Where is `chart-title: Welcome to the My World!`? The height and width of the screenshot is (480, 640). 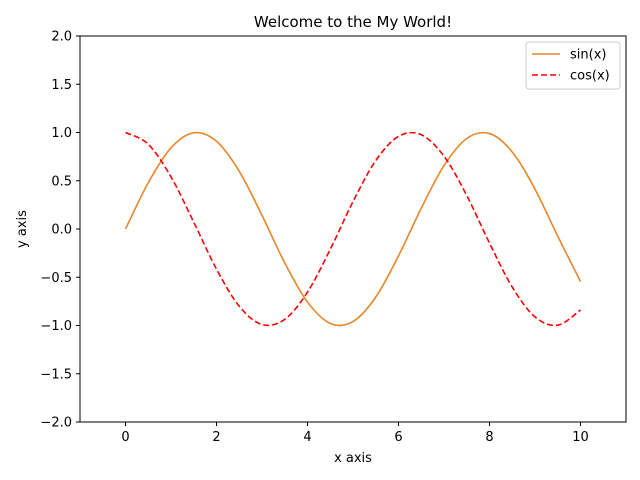 chart-title: Welcome to the My World! is located at coordinates (353, 22).